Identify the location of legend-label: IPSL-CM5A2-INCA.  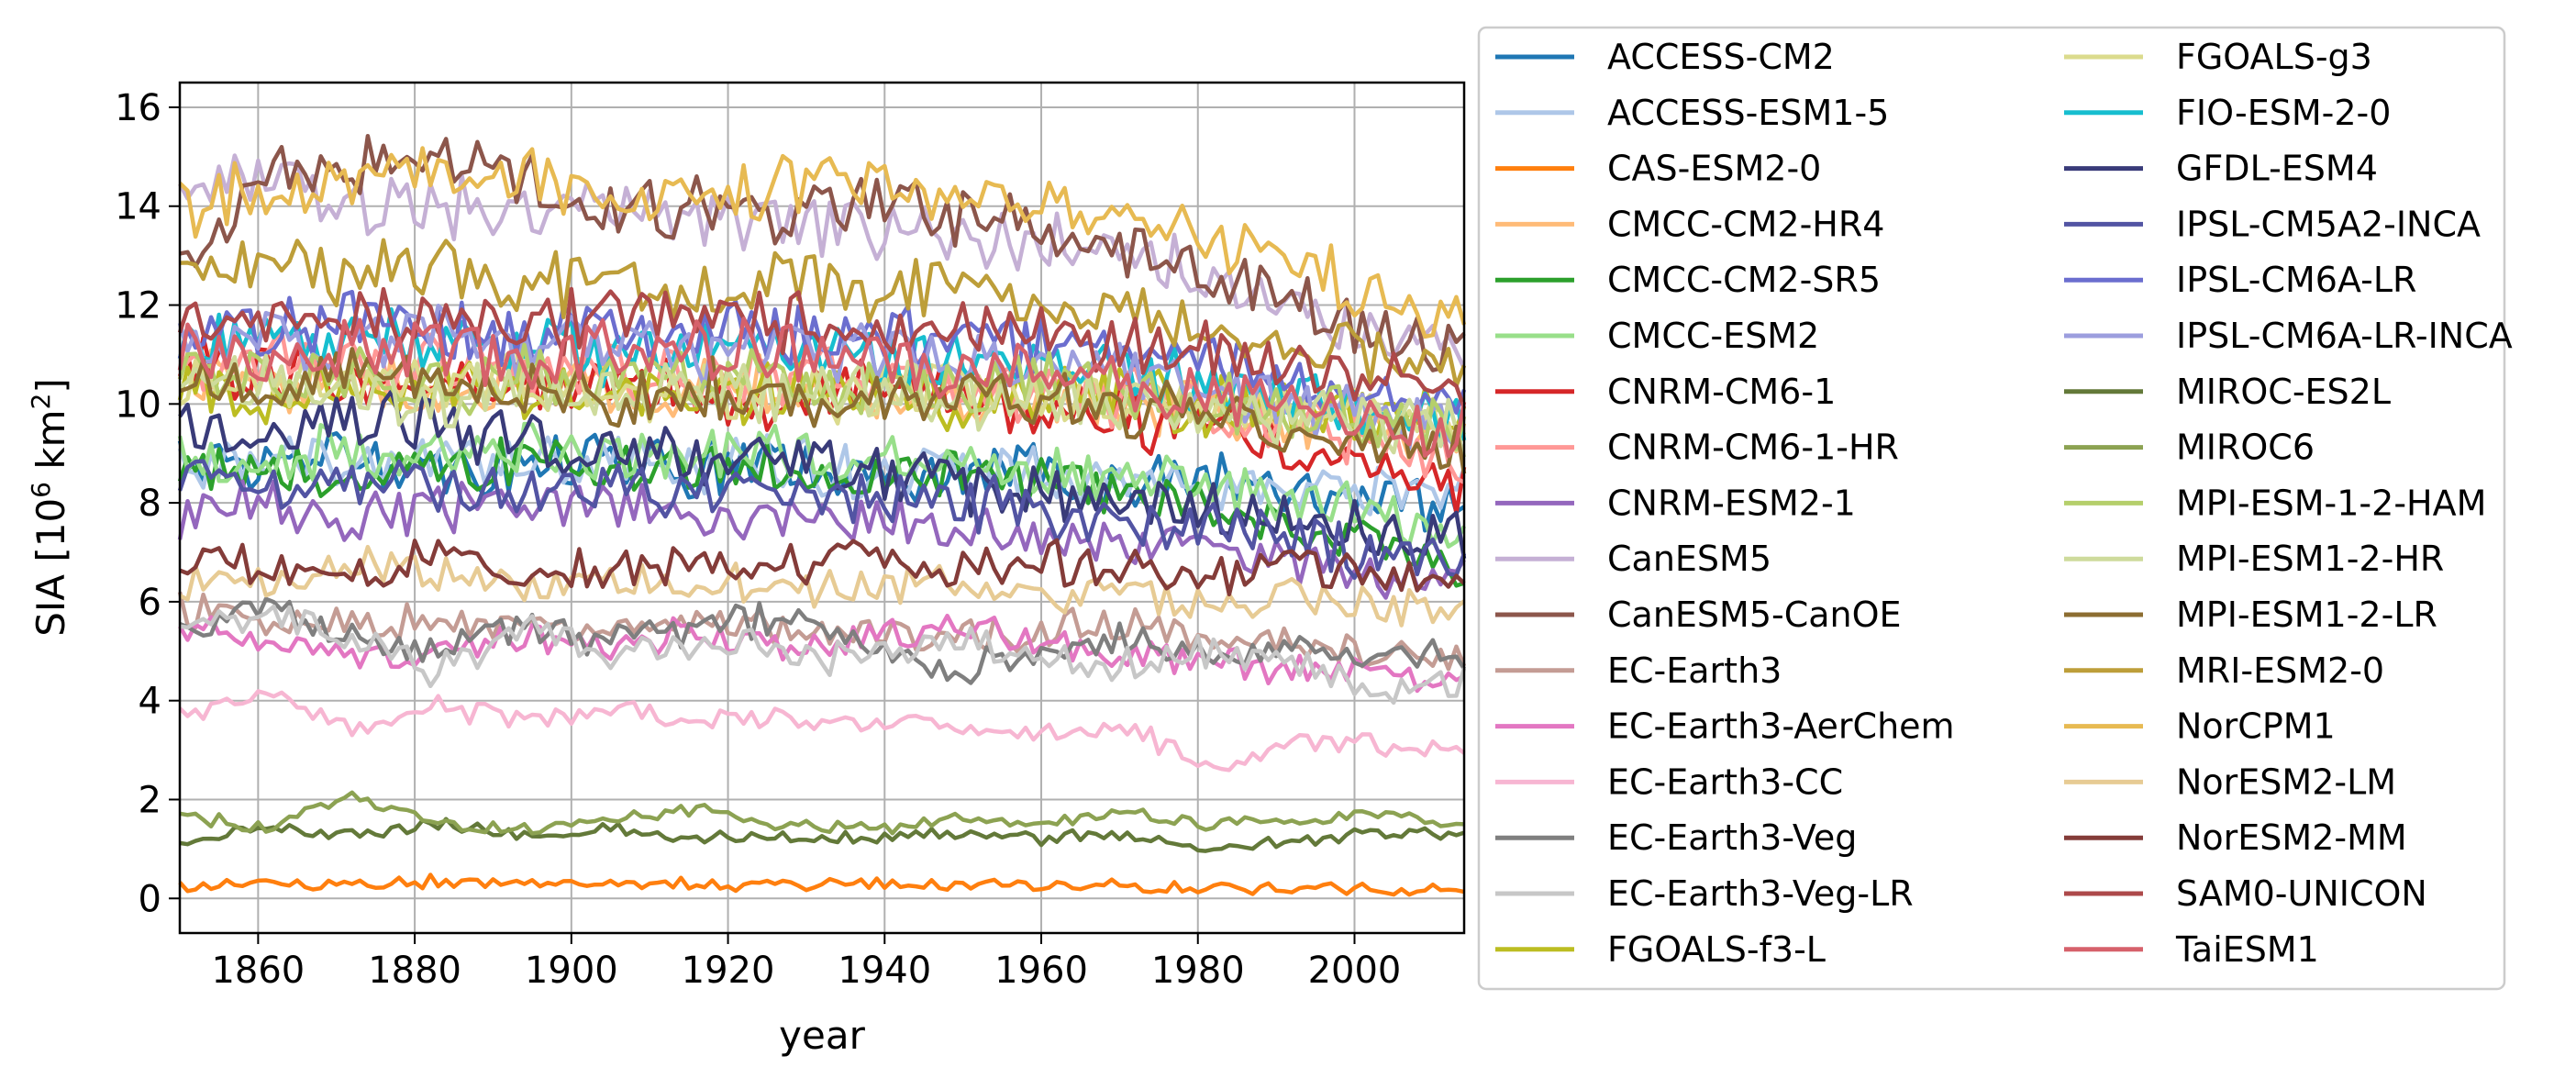
(2328, 224).